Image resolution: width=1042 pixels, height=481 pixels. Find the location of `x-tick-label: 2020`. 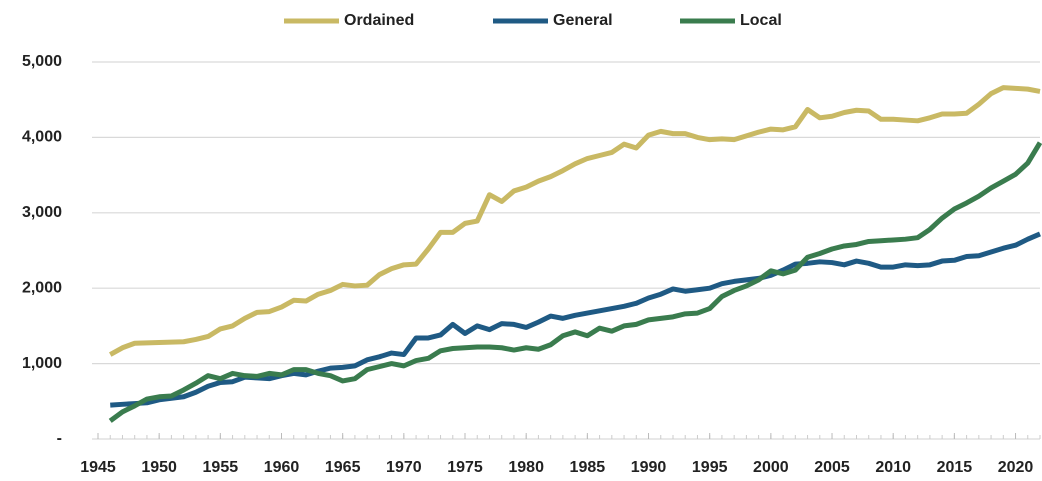

x-tick-label: 2020 is located at coordinates (1016, 467).